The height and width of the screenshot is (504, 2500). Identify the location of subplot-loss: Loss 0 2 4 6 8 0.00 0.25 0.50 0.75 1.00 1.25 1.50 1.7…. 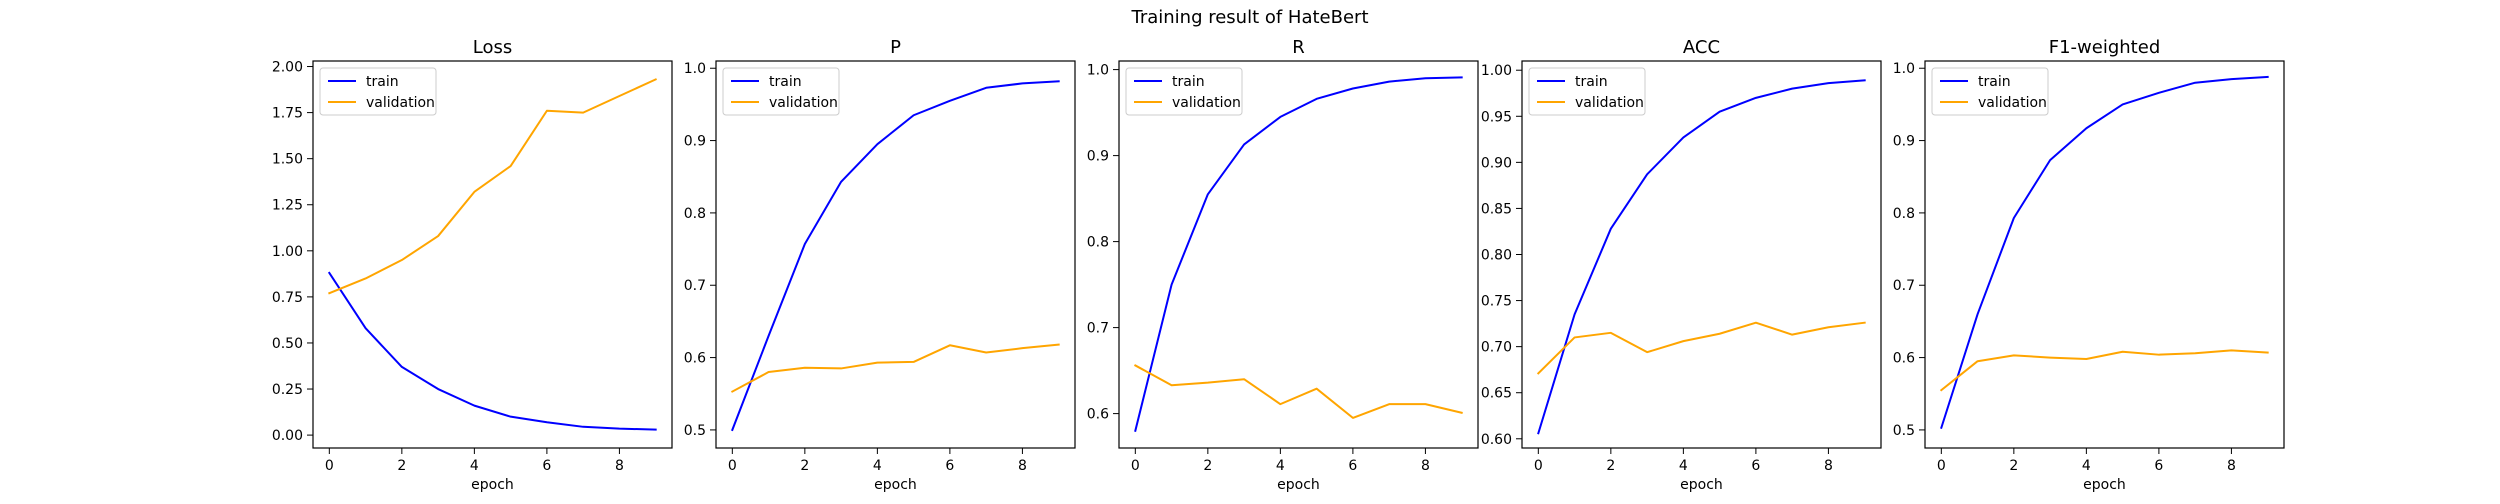
(472, 265).